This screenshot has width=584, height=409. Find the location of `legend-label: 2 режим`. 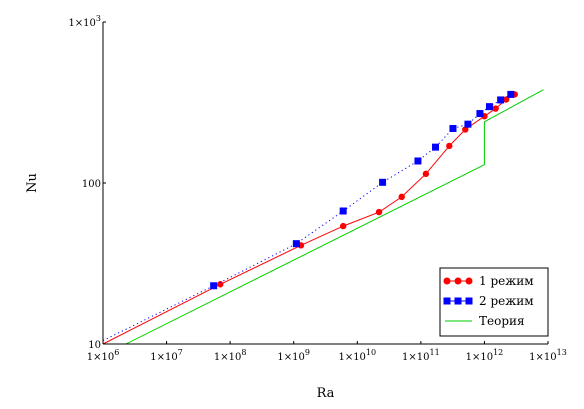

legend-label: 2 режим is located at coordinates (506, 301).